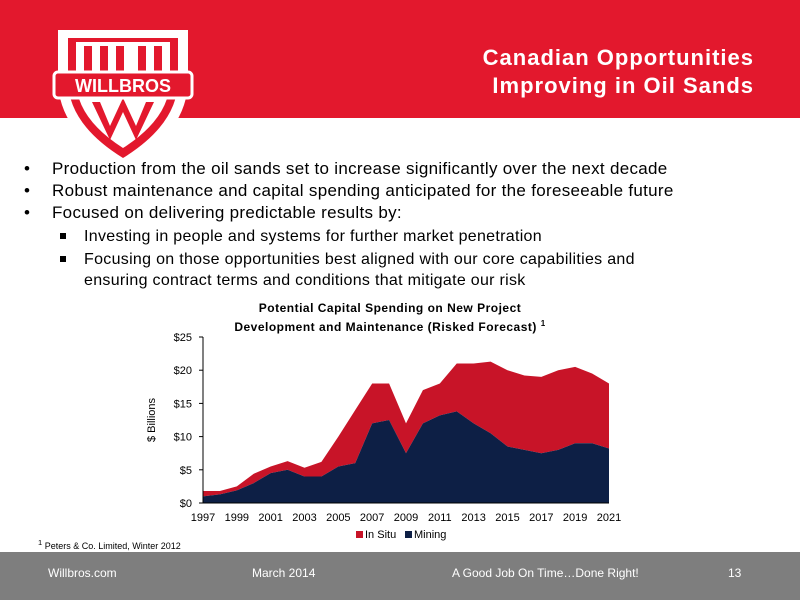 Image resolution: width=800 pixels, height=600 pixels. Describe the element at coordinates (186, 471) in the screenshot. I see `y-tick-label: $5` at that location.